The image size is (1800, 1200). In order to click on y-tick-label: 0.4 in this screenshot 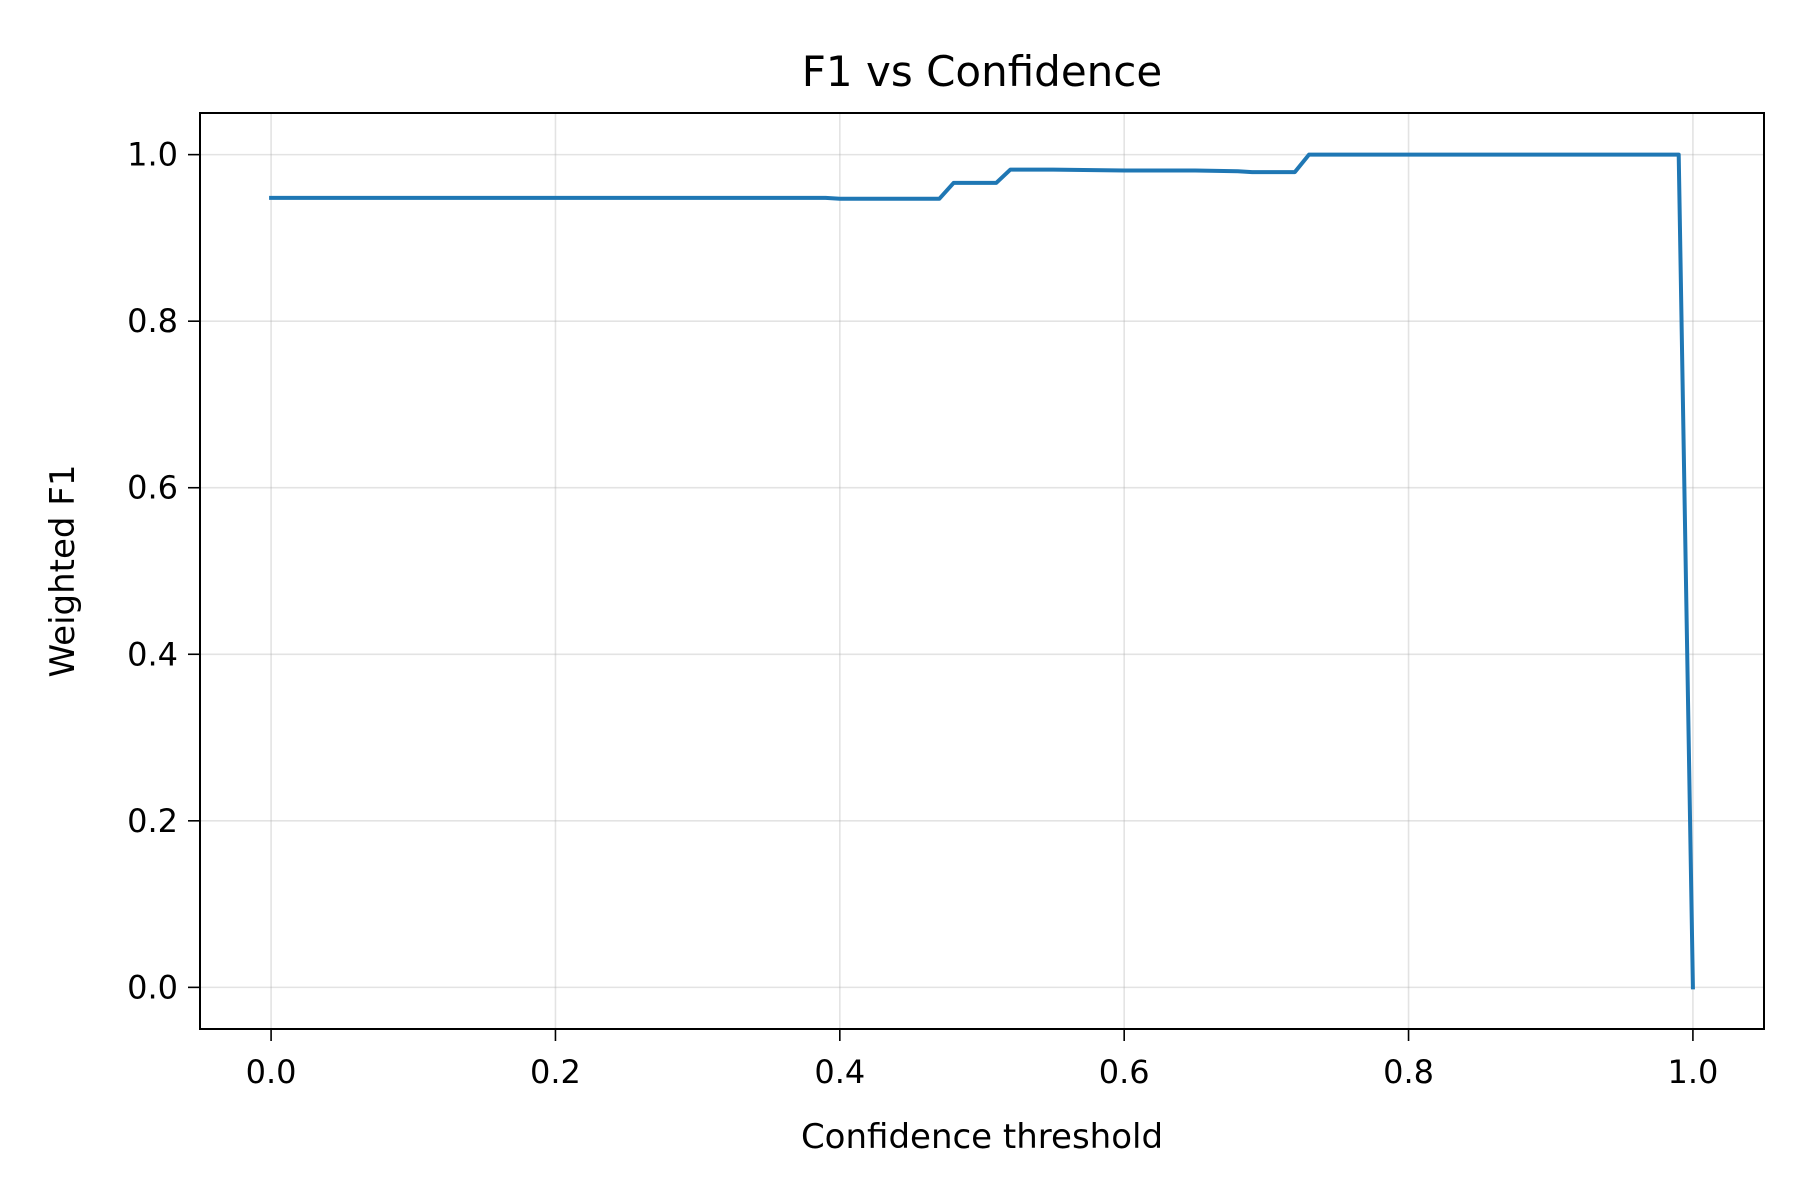, I will do `click(152, 654)`.